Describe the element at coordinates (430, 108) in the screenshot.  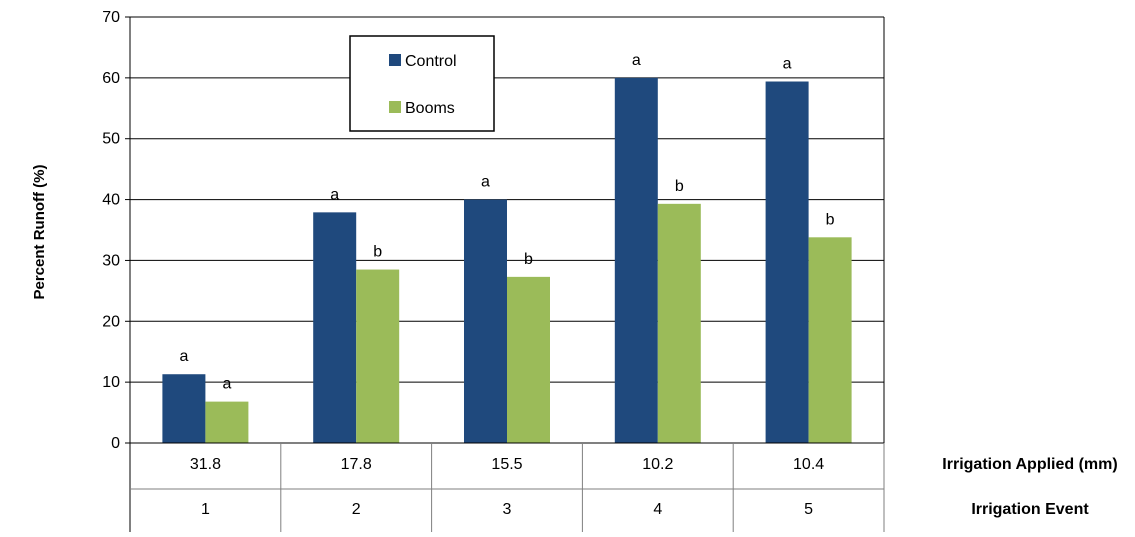
I see `legend-label: Booms` at that location.